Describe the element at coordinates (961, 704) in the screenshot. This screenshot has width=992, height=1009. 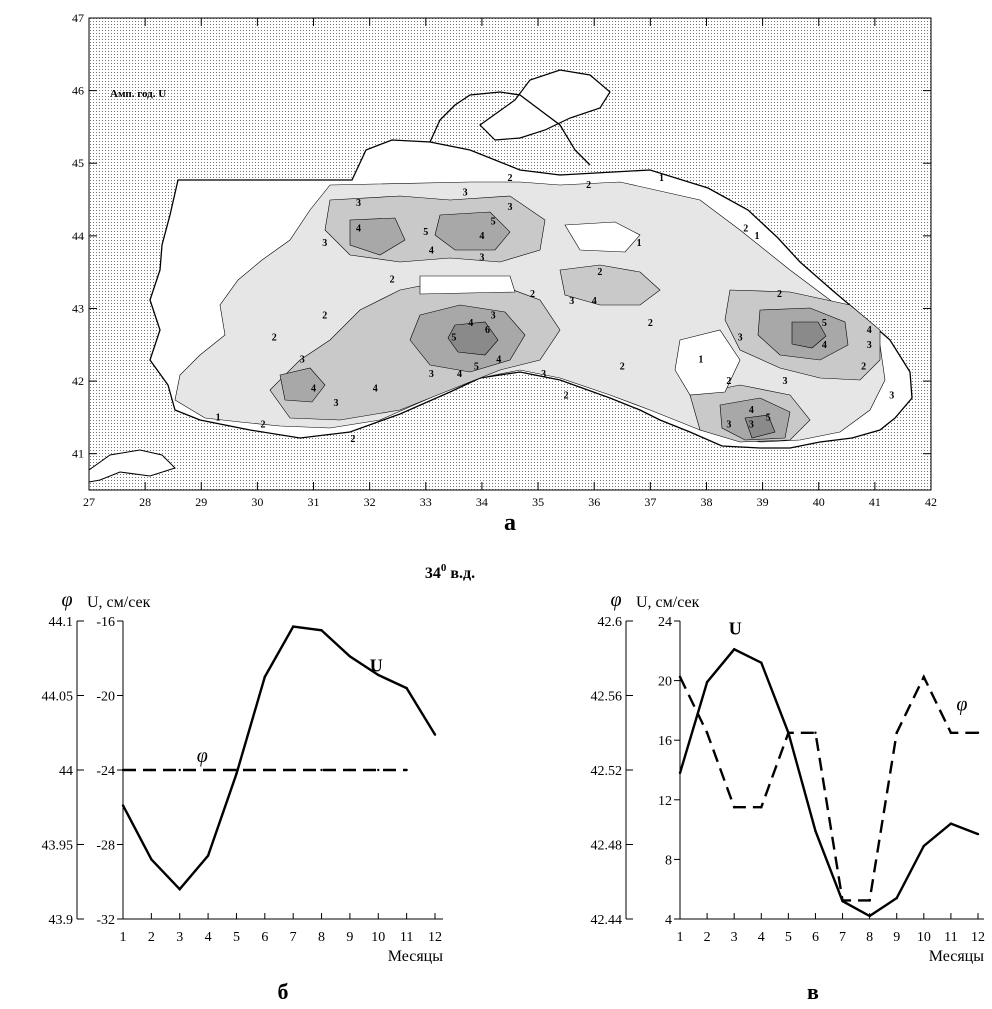
I see `series-label-phi: φ` at that location.